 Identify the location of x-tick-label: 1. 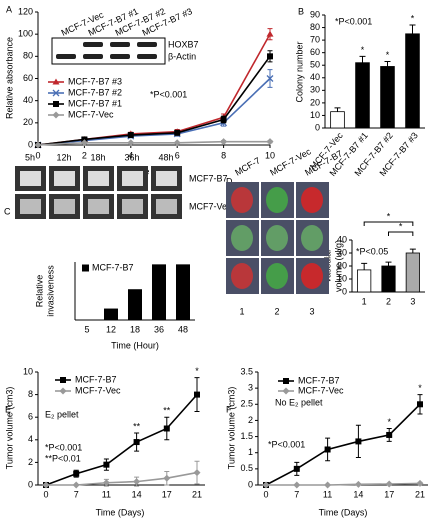
(364, 301).